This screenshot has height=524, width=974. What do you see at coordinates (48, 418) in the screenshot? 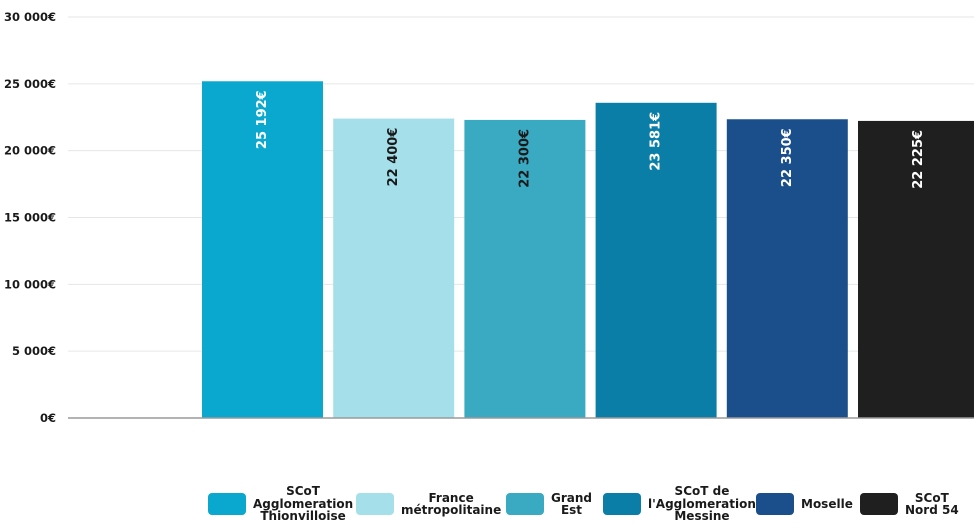
I see `y-tick-label: 0€` at bounding box center [48, 418].